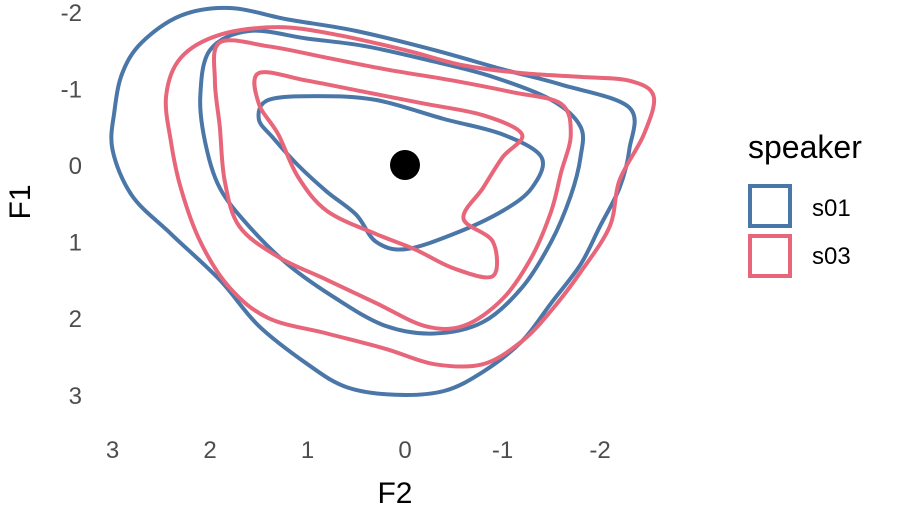  What do you see at coordinates (71, 89) in the screenshot?
I see `y-tick-label: -1` at bounding box center [71, 89].